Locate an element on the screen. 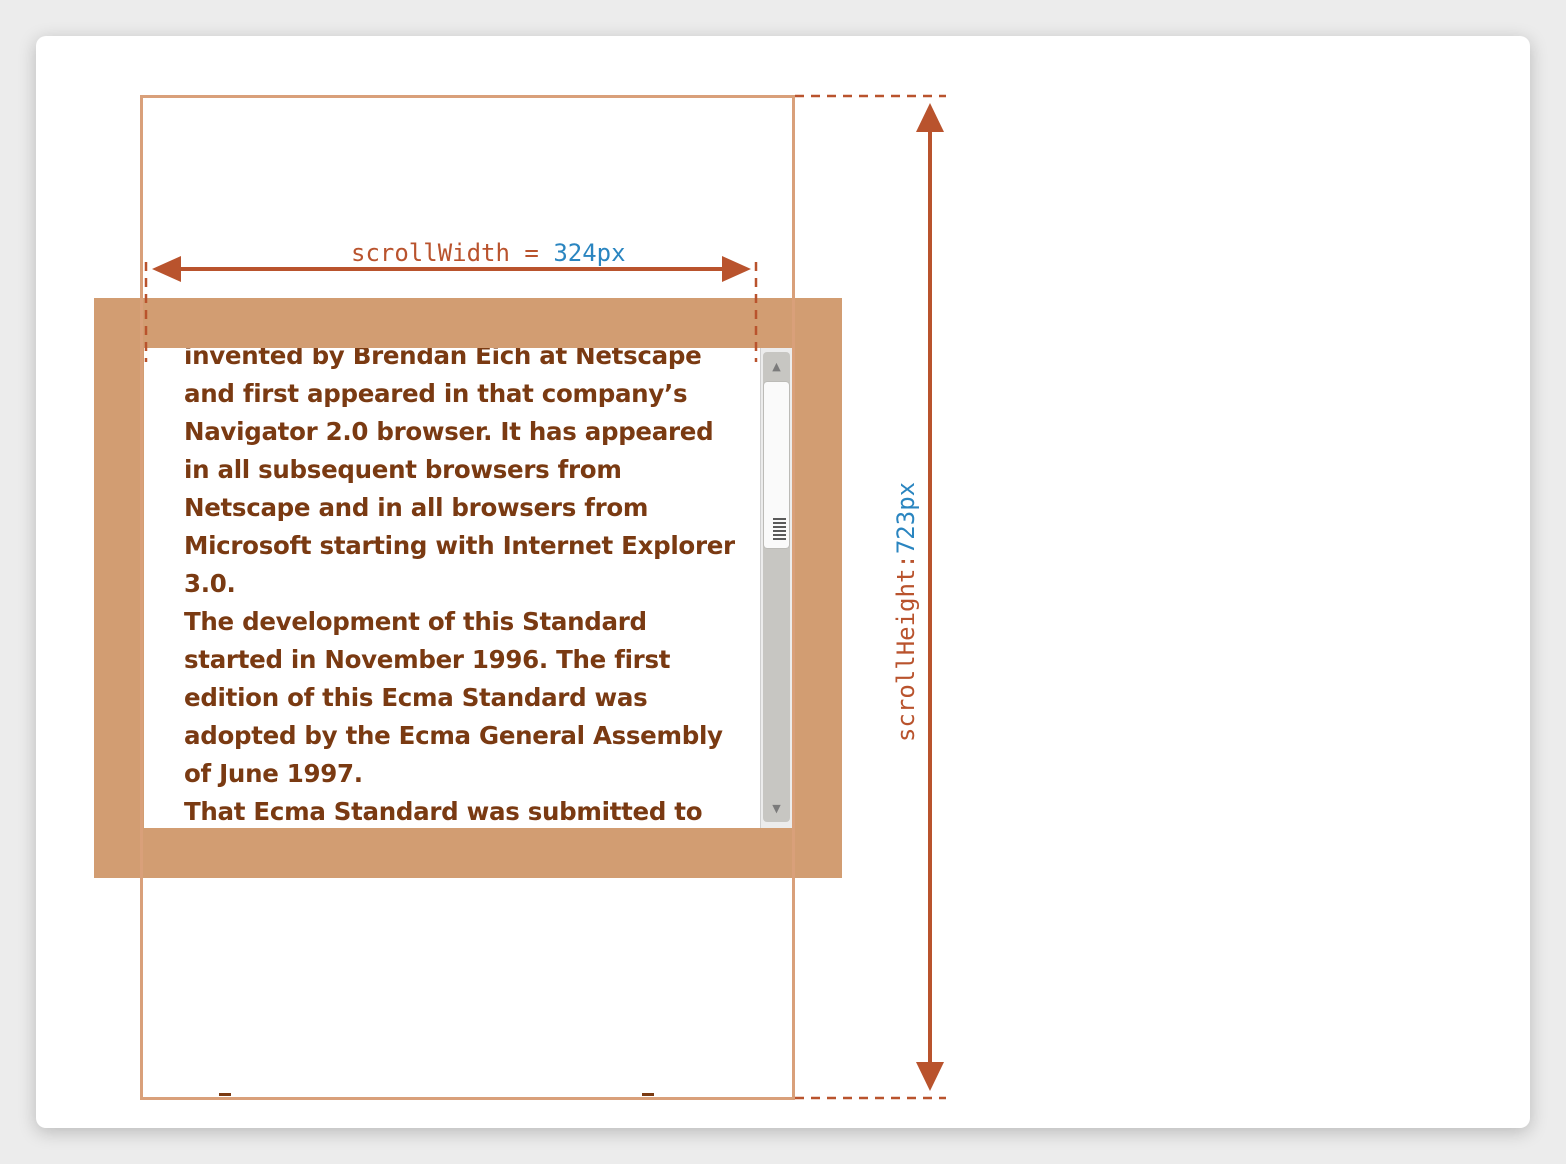 Image resolution: width=1566 pixels, height=1164 pixels. arrow-right-icon is located at coordinates (736, 269).